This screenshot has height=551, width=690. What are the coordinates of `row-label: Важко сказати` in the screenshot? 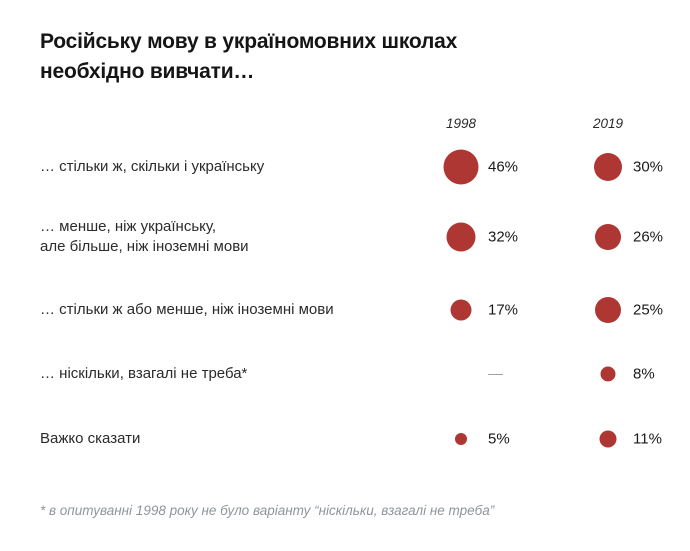 It's located at (90, 438).